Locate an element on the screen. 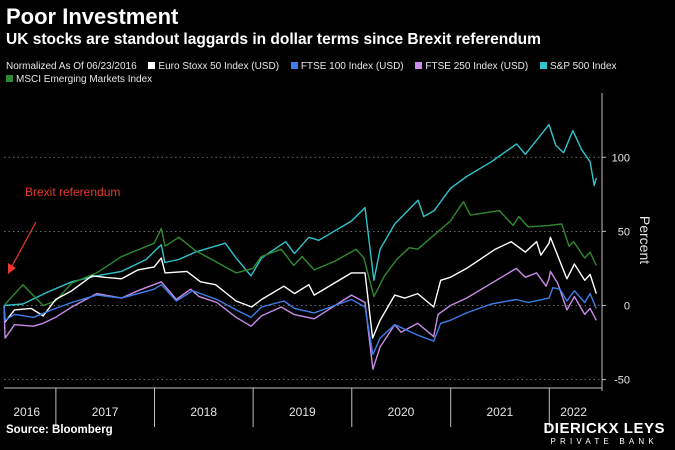 The height and width of the screenshot is (450, 675). brand-name: DIERICKX LEYS is located at coordinates (604, 428).